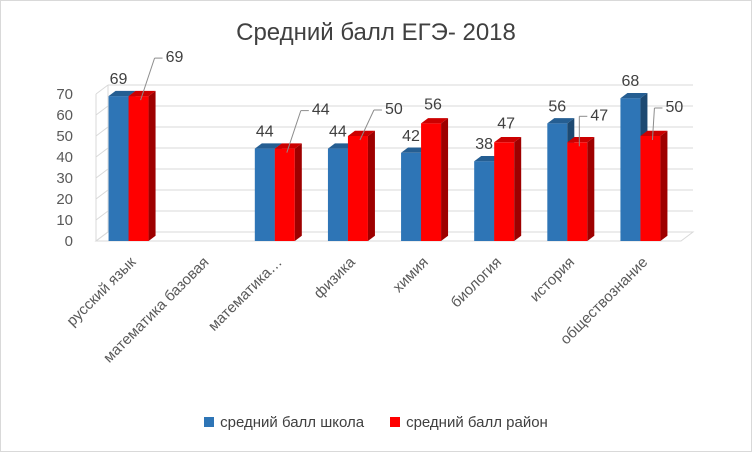 This screenshot has width=752, height=452. I want to click on legend-item-district: средний балл район, so click(469, 422).